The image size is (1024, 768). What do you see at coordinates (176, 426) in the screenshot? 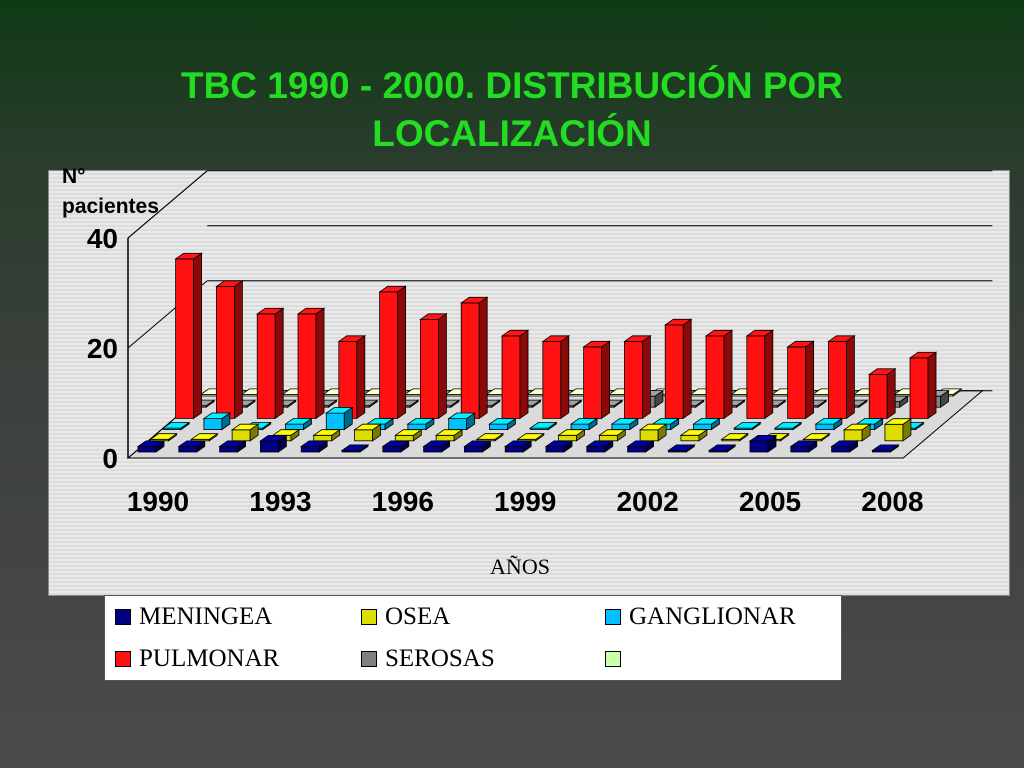
I see `bar-ganglionar-1990` at bounding box center [176, 426].